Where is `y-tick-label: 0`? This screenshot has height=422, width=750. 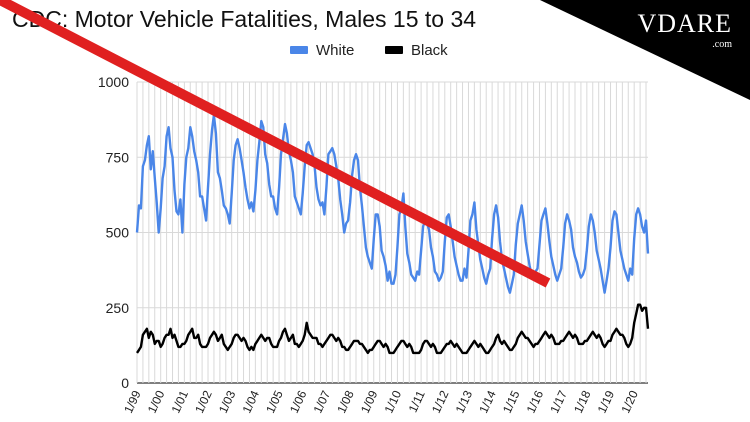 y-tick-label: 0 is located at coordinates (125, 383).